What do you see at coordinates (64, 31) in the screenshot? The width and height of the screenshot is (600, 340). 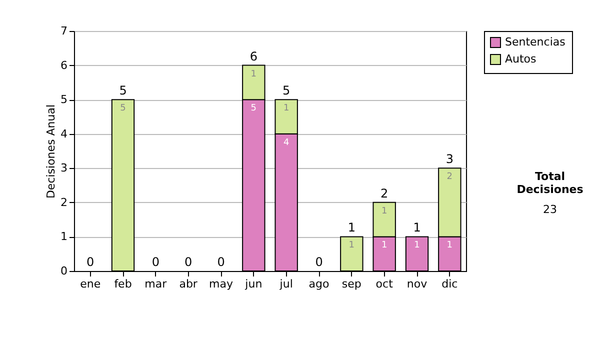 I see `y-tick-label: 7` at bounding box center [64, 31].